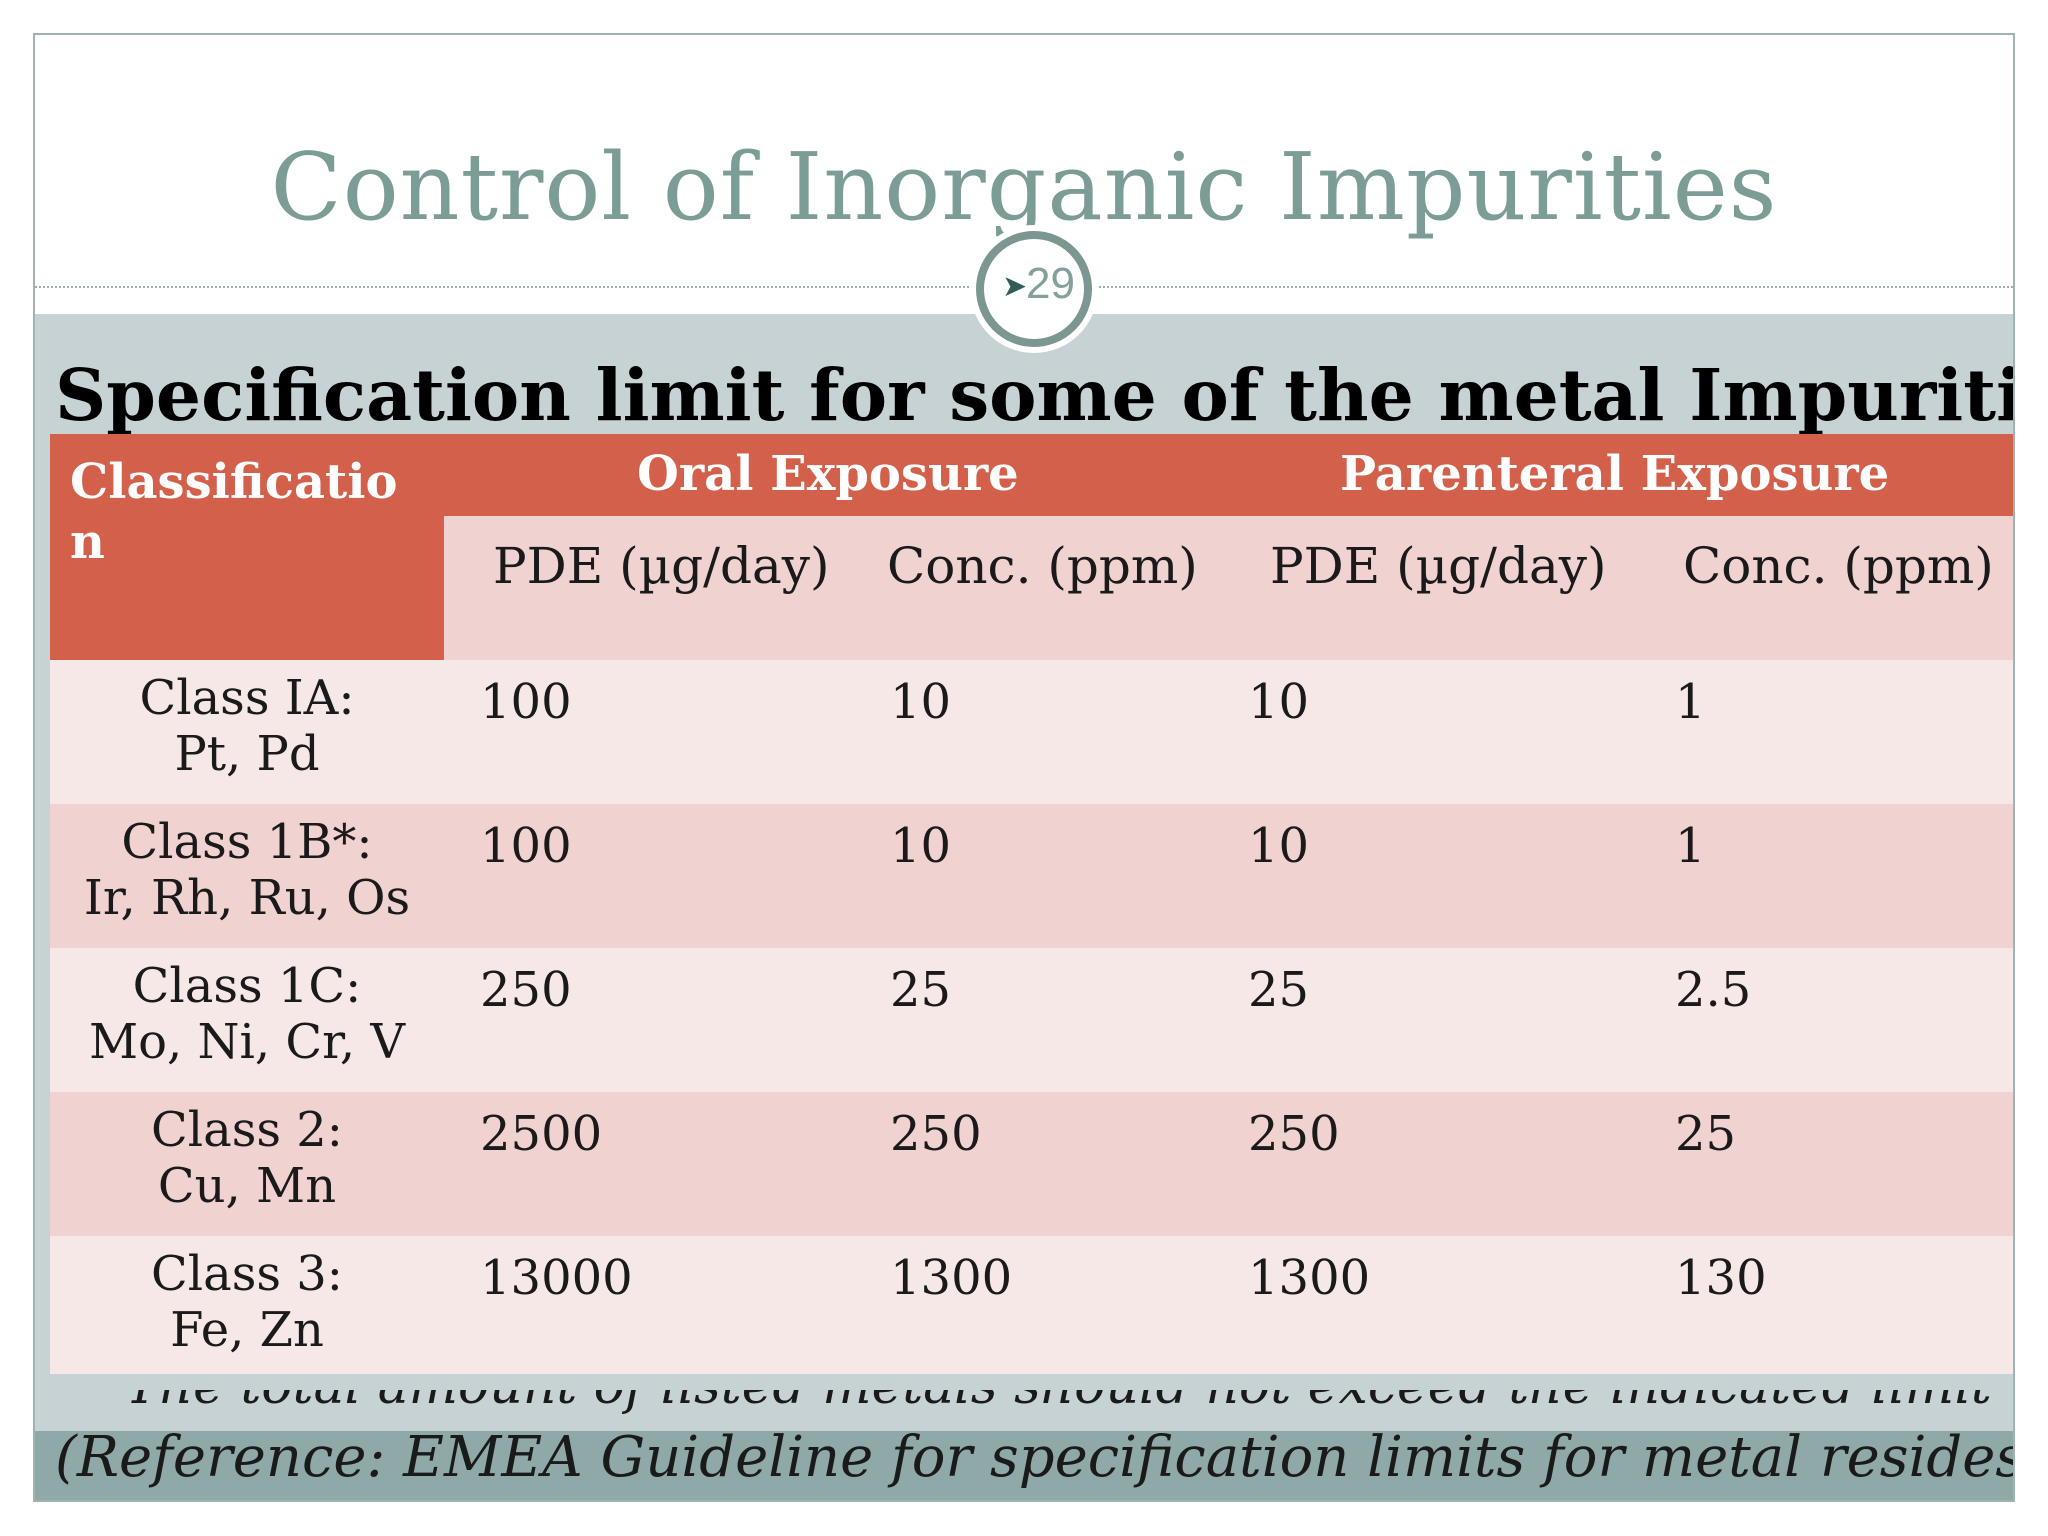 The image size is (2048, 1536). I want to click on oral-pde-value: 2500, so click(541, 1134).